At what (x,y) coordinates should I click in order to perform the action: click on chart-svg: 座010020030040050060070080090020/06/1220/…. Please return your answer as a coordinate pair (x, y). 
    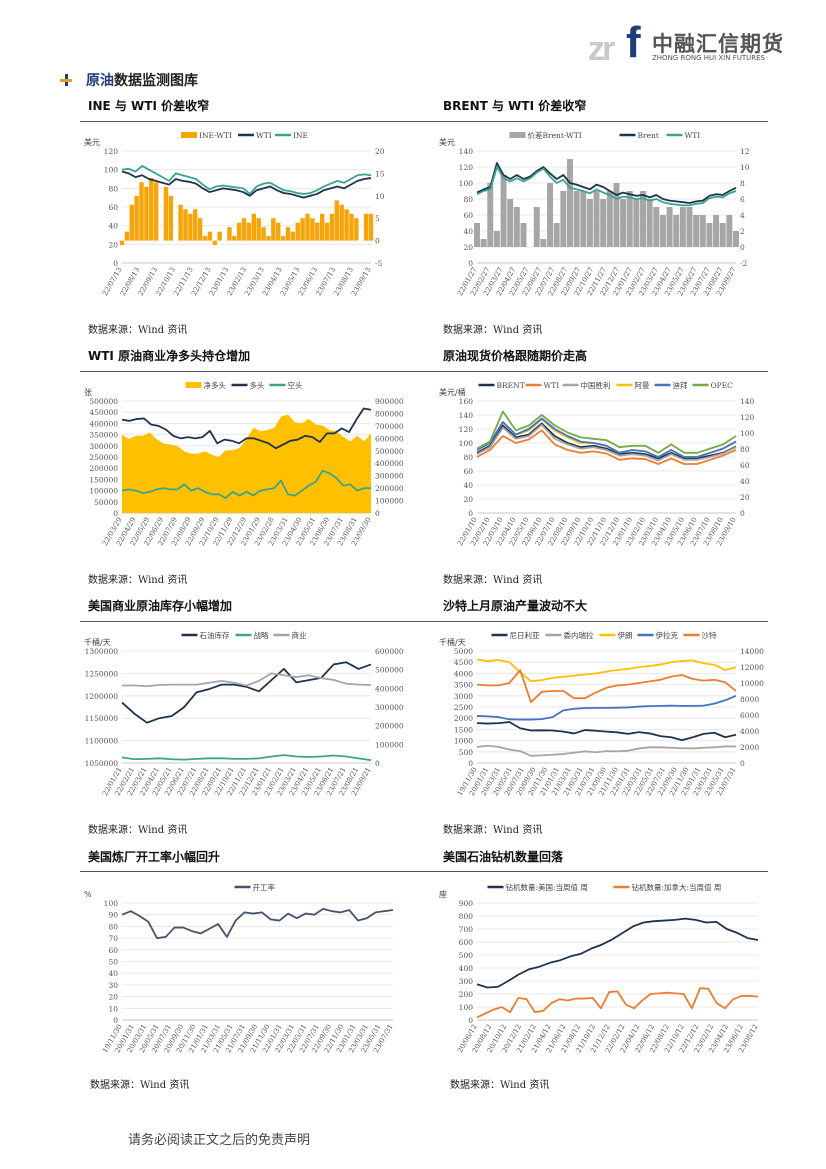
    Looking at the image, I should click on (599, 968).